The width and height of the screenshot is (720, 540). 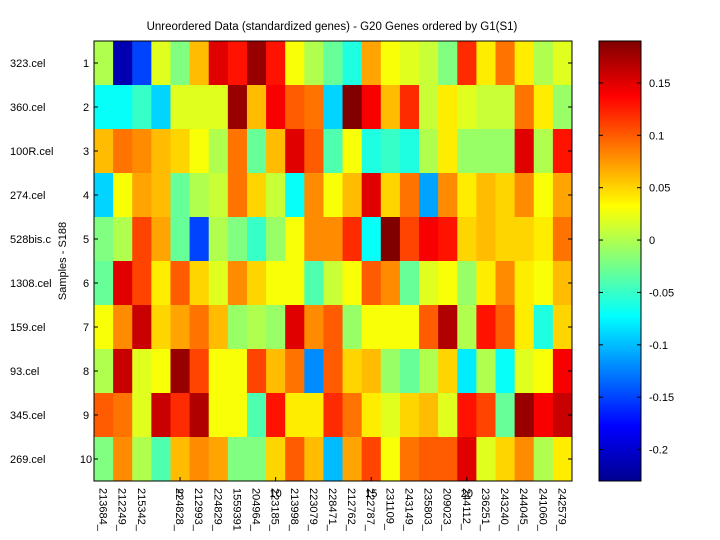 I want to click on column-label: 228471_, so click(x=332, y=510).